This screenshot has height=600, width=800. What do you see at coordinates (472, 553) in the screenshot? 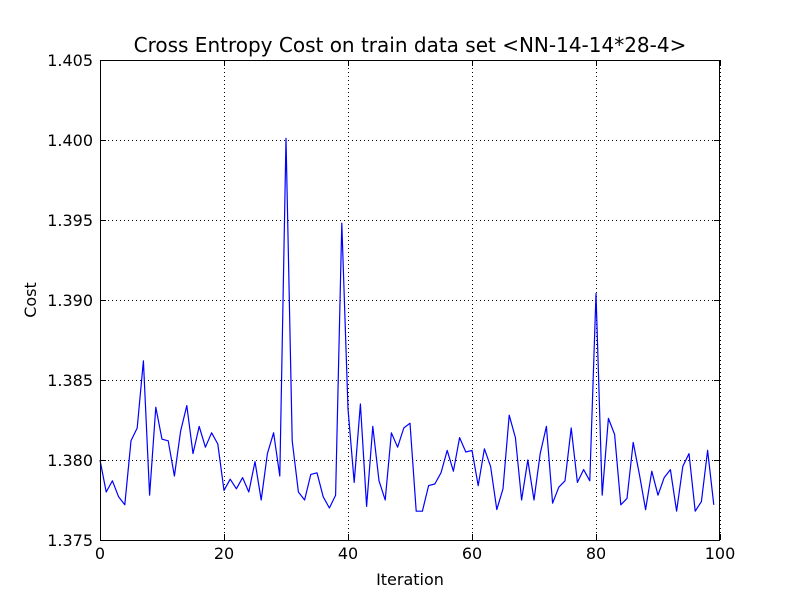
I see `x-tick-label: 60` at bounding box center [472, 553].